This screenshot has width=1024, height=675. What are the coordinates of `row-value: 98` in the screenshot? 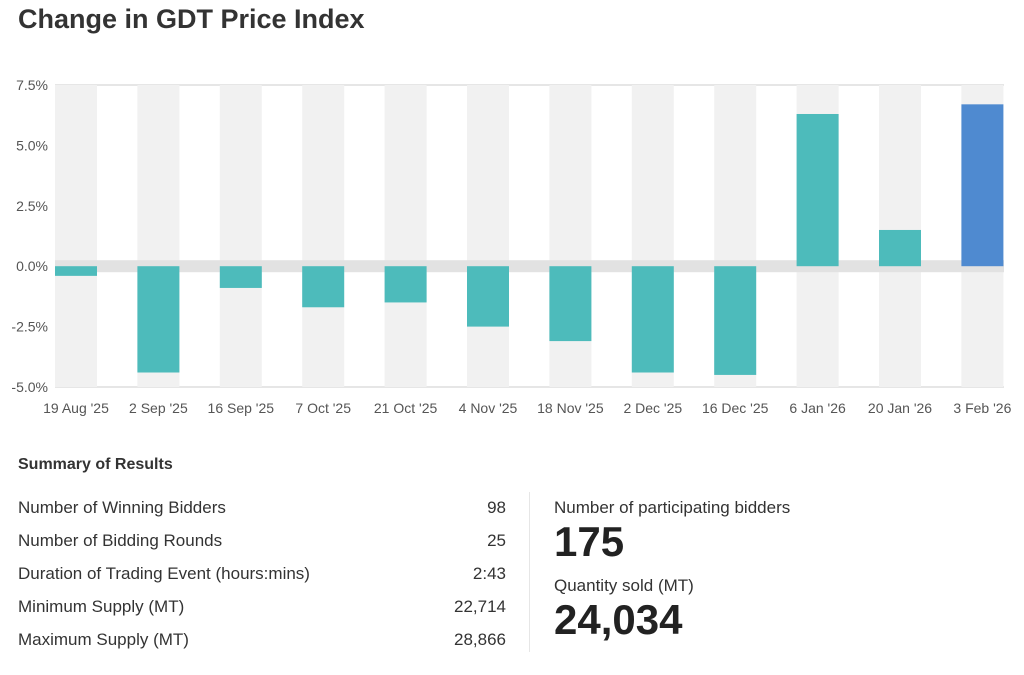 It's located at (496, 507).